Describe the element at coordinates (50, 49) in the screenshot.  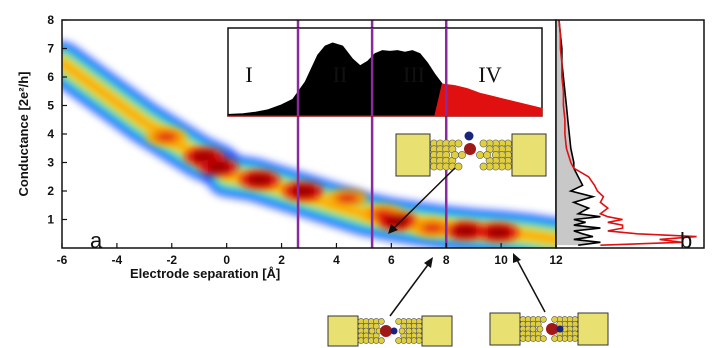
I see `y-tick-label-6: 7` at that location.